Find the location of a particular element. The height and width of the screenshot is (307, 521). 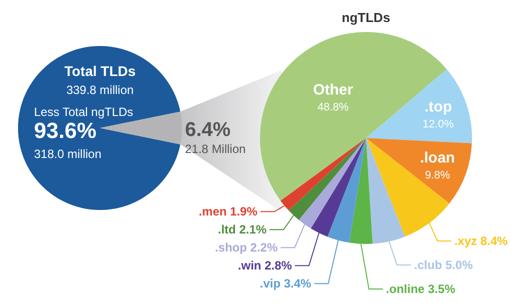

slice-label: .club 5.0% is located at coordinates (444, 265).